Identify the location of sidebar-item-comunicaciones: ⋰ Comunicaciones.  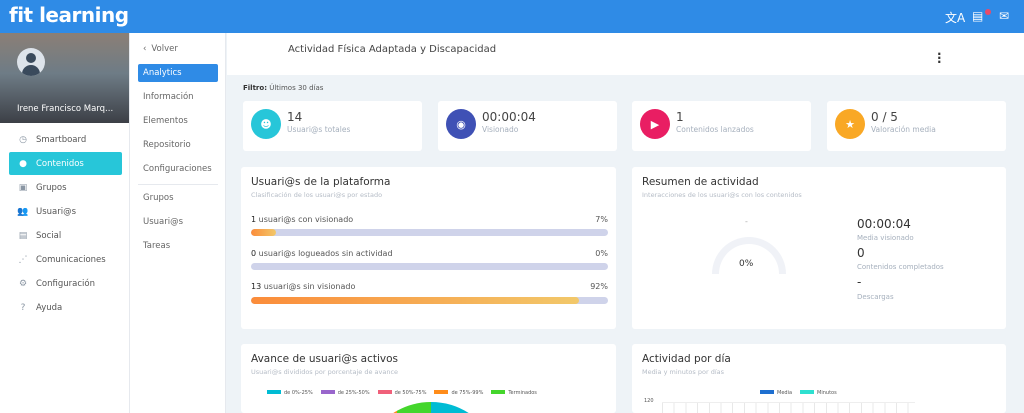
(65, 259).